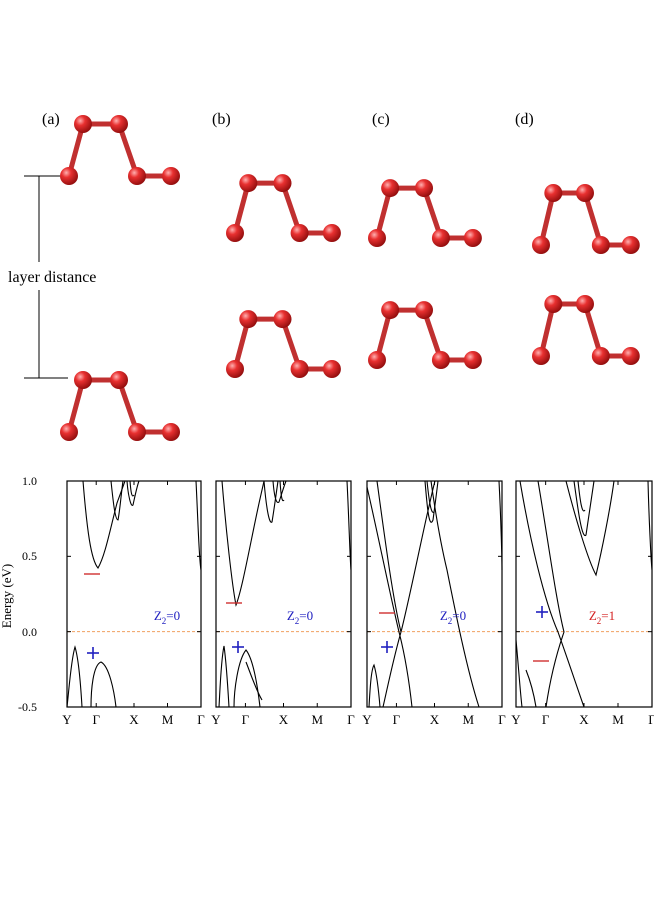 The image size is (654, 924). I want to click on band-panel-4: Y Γ X M Γ Z2=1, so click(582, 603).